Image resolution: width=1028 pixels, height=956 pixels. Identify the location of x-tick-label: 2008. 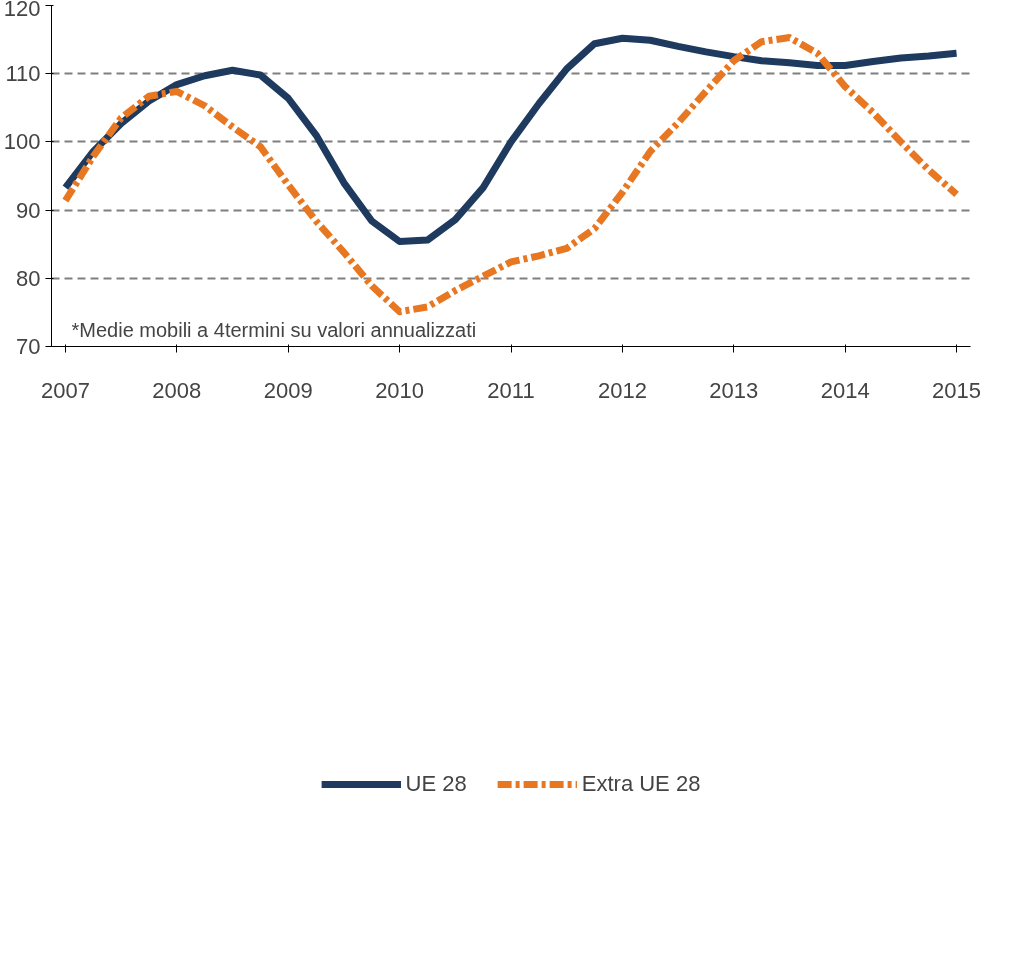
(177, 390).